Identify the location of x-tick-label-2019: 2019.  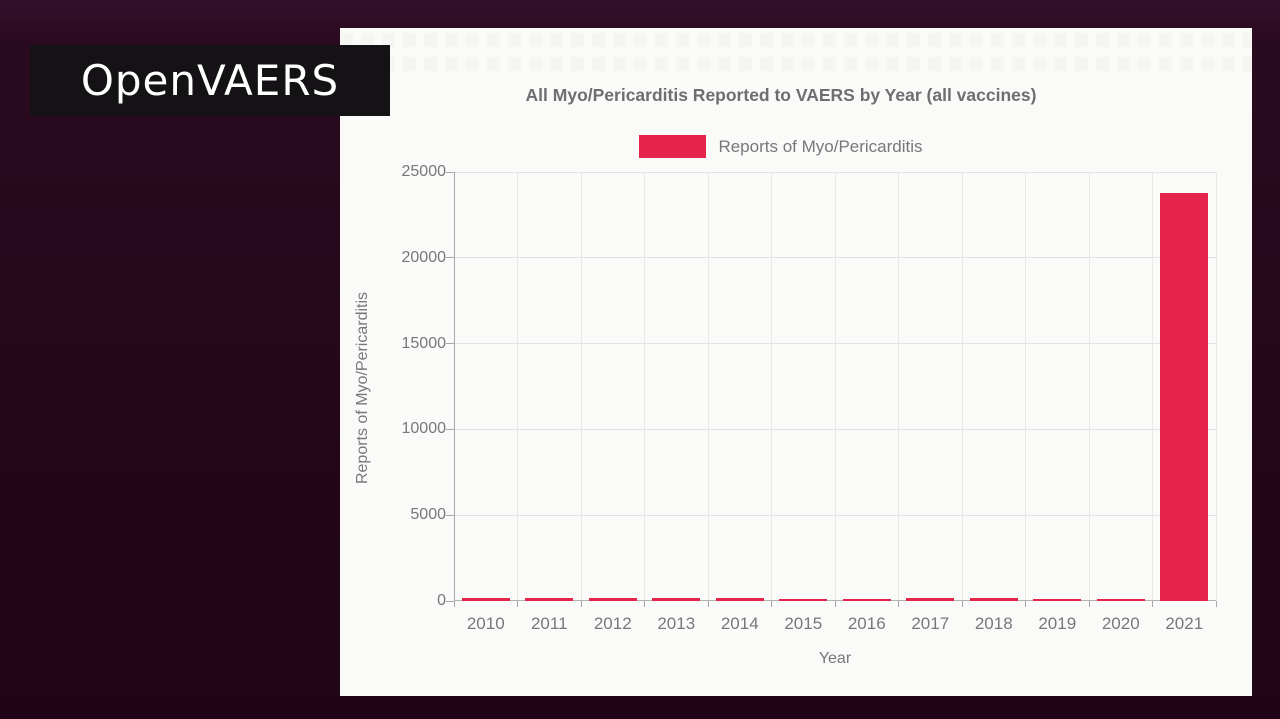
(1057, 623).